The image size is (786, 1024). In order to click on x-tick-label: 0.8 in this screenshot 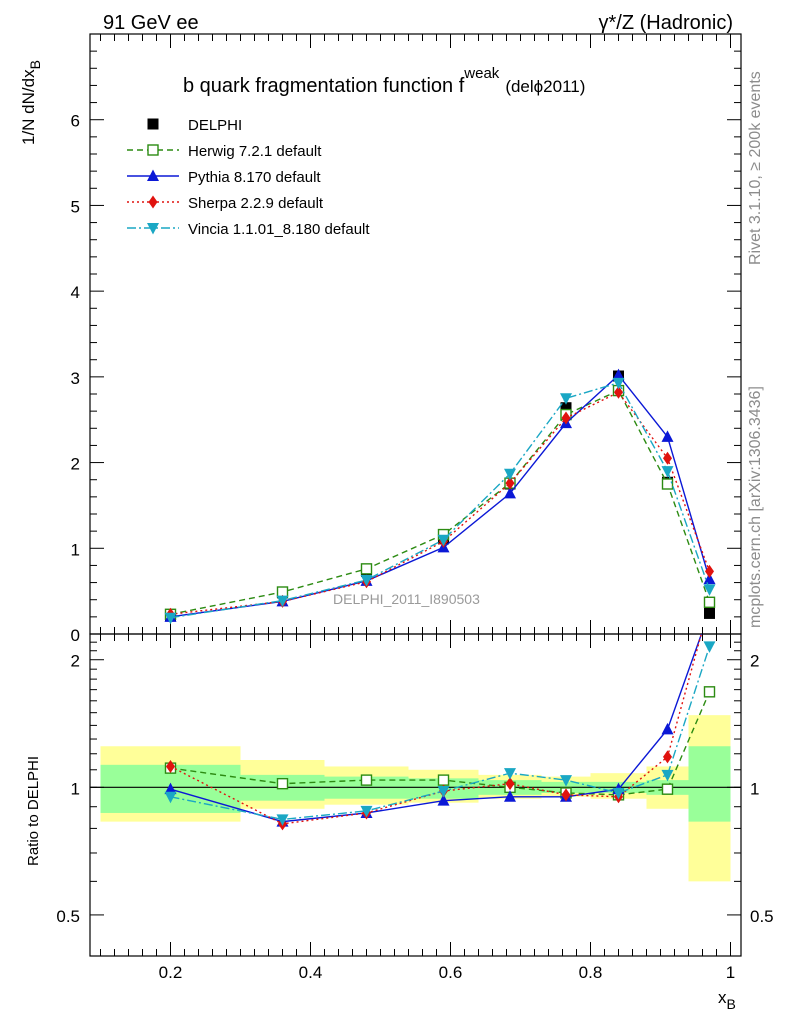, I will do `click(591, 972)`.